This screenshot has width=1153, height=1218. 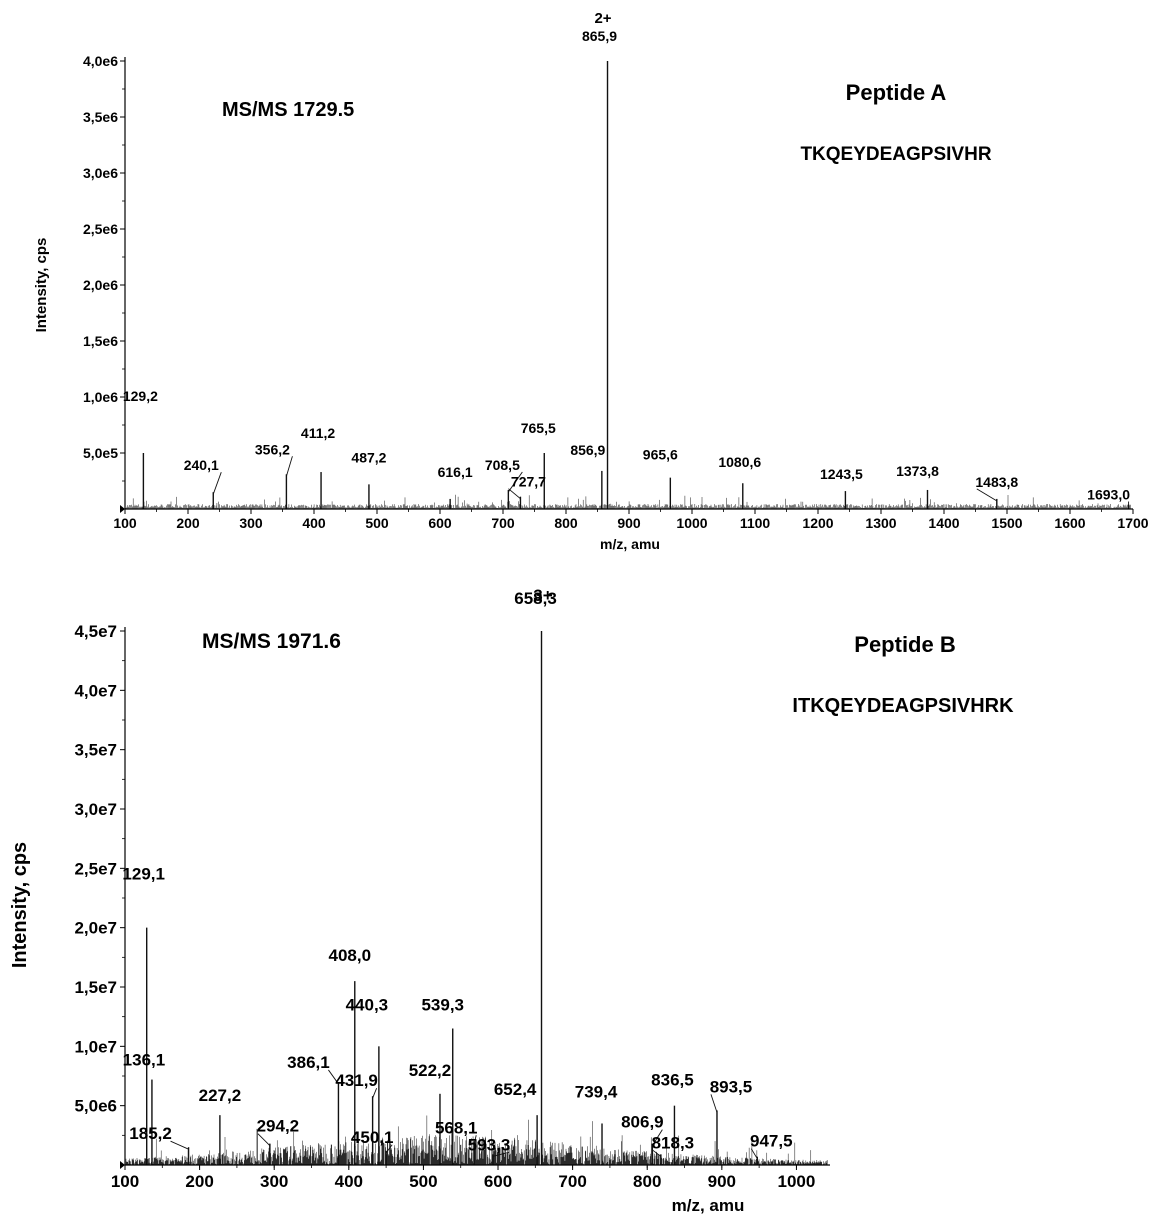 I want to click on y-tick-label: 2,0e6, so click(x=100, y=285).